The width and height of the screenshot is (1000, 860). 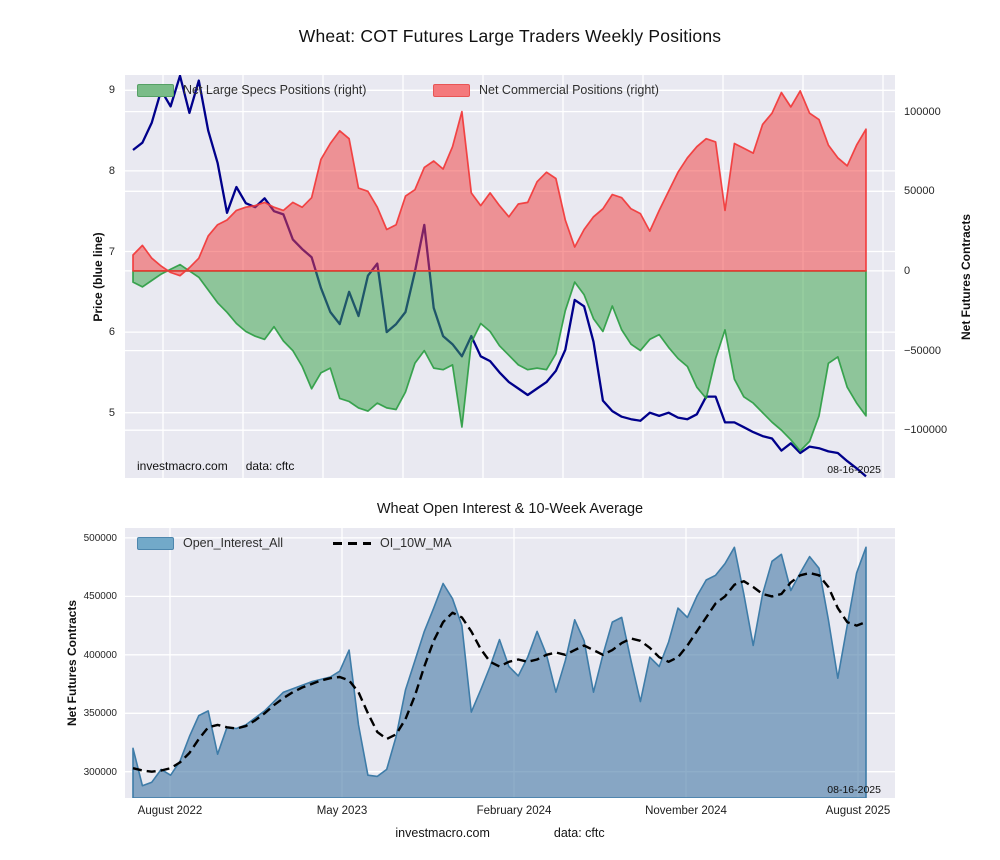 What do you see at coordinates (100, 772) in the screenshot?
I see `bottom-left-y-tick-label: 300000` at bounding box center [100, 772].